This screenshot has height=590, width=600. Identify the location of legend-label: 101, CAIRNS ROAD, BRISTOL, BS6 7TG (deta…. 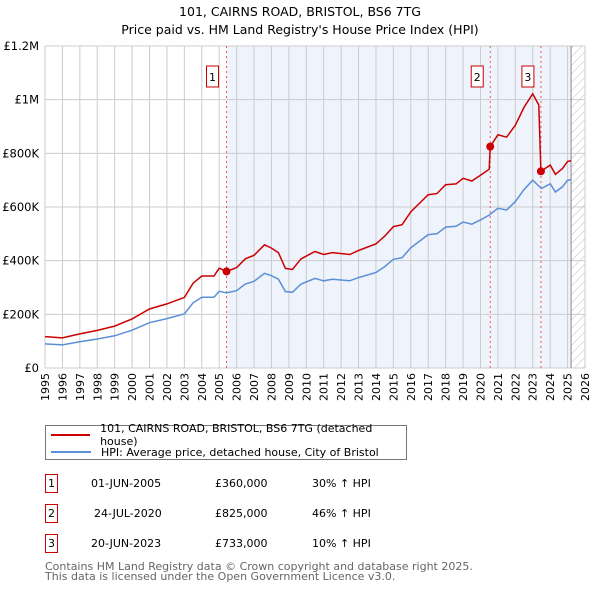
(236, 435).